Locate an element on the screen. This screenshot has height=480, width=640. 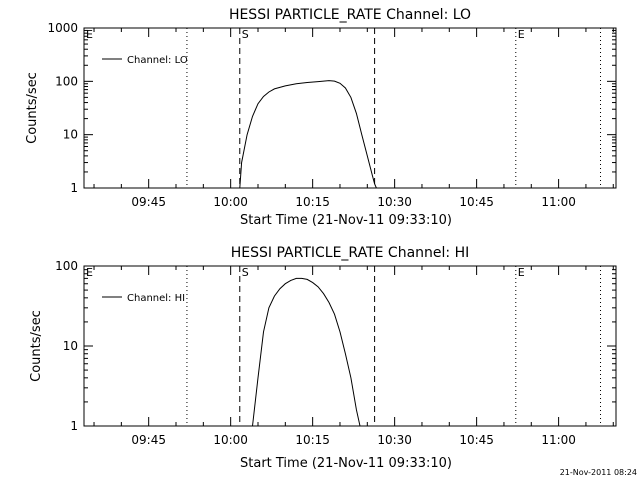
timestamp: 21-Nov-2011 08:24 is located at coordinates (598, 472).